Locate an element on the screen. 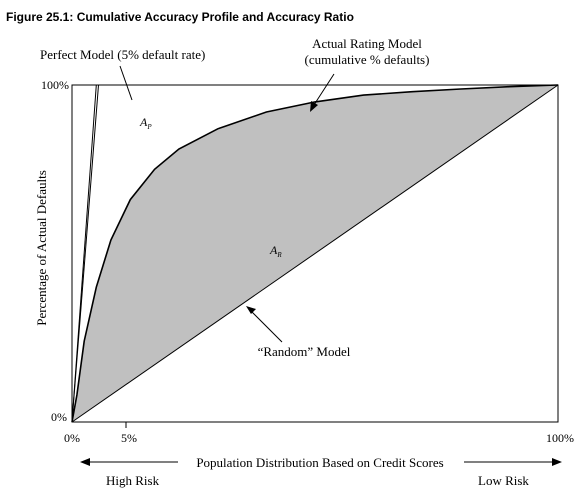 The width and height of the screenshot is (588, 499). area-p-label: AP is located at coordinates (145, 123).